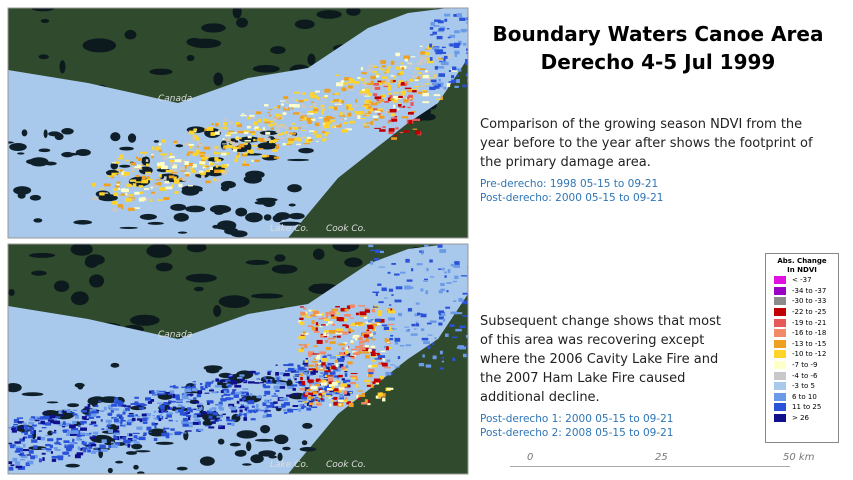 This screenshot has height=480, width=853. What do you see at coordinates (809, 290) in the screenshot?
I see `legend-label: -34 to -37` at bounding box center [809, 290].